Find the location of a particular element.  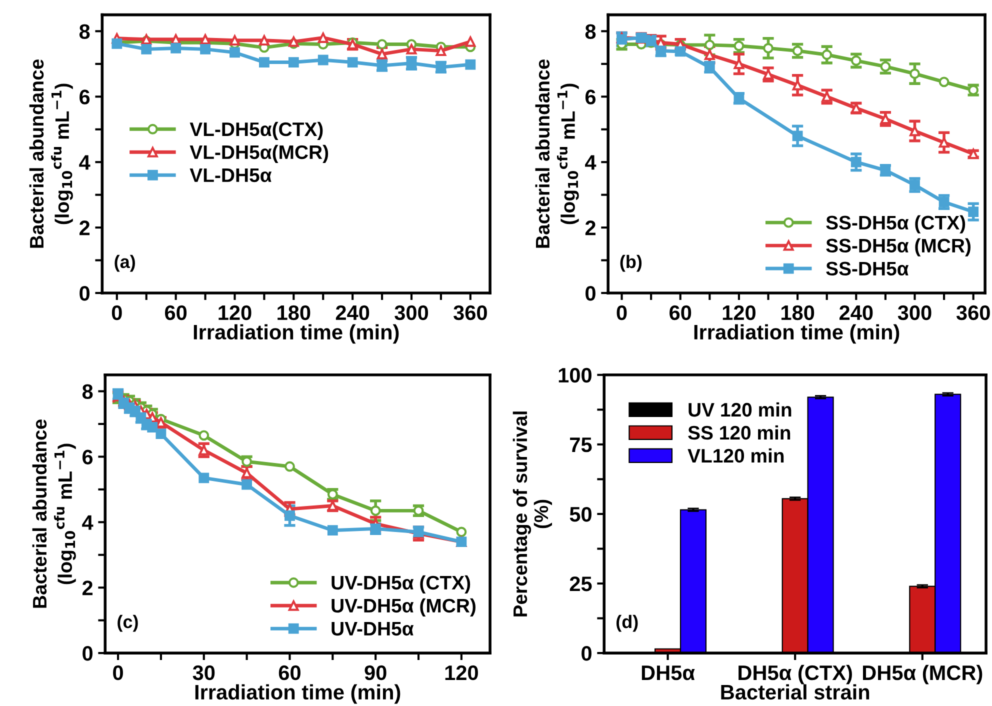

legend-label: UV-DH5α (MCR) is located at coordinates (404, 607).